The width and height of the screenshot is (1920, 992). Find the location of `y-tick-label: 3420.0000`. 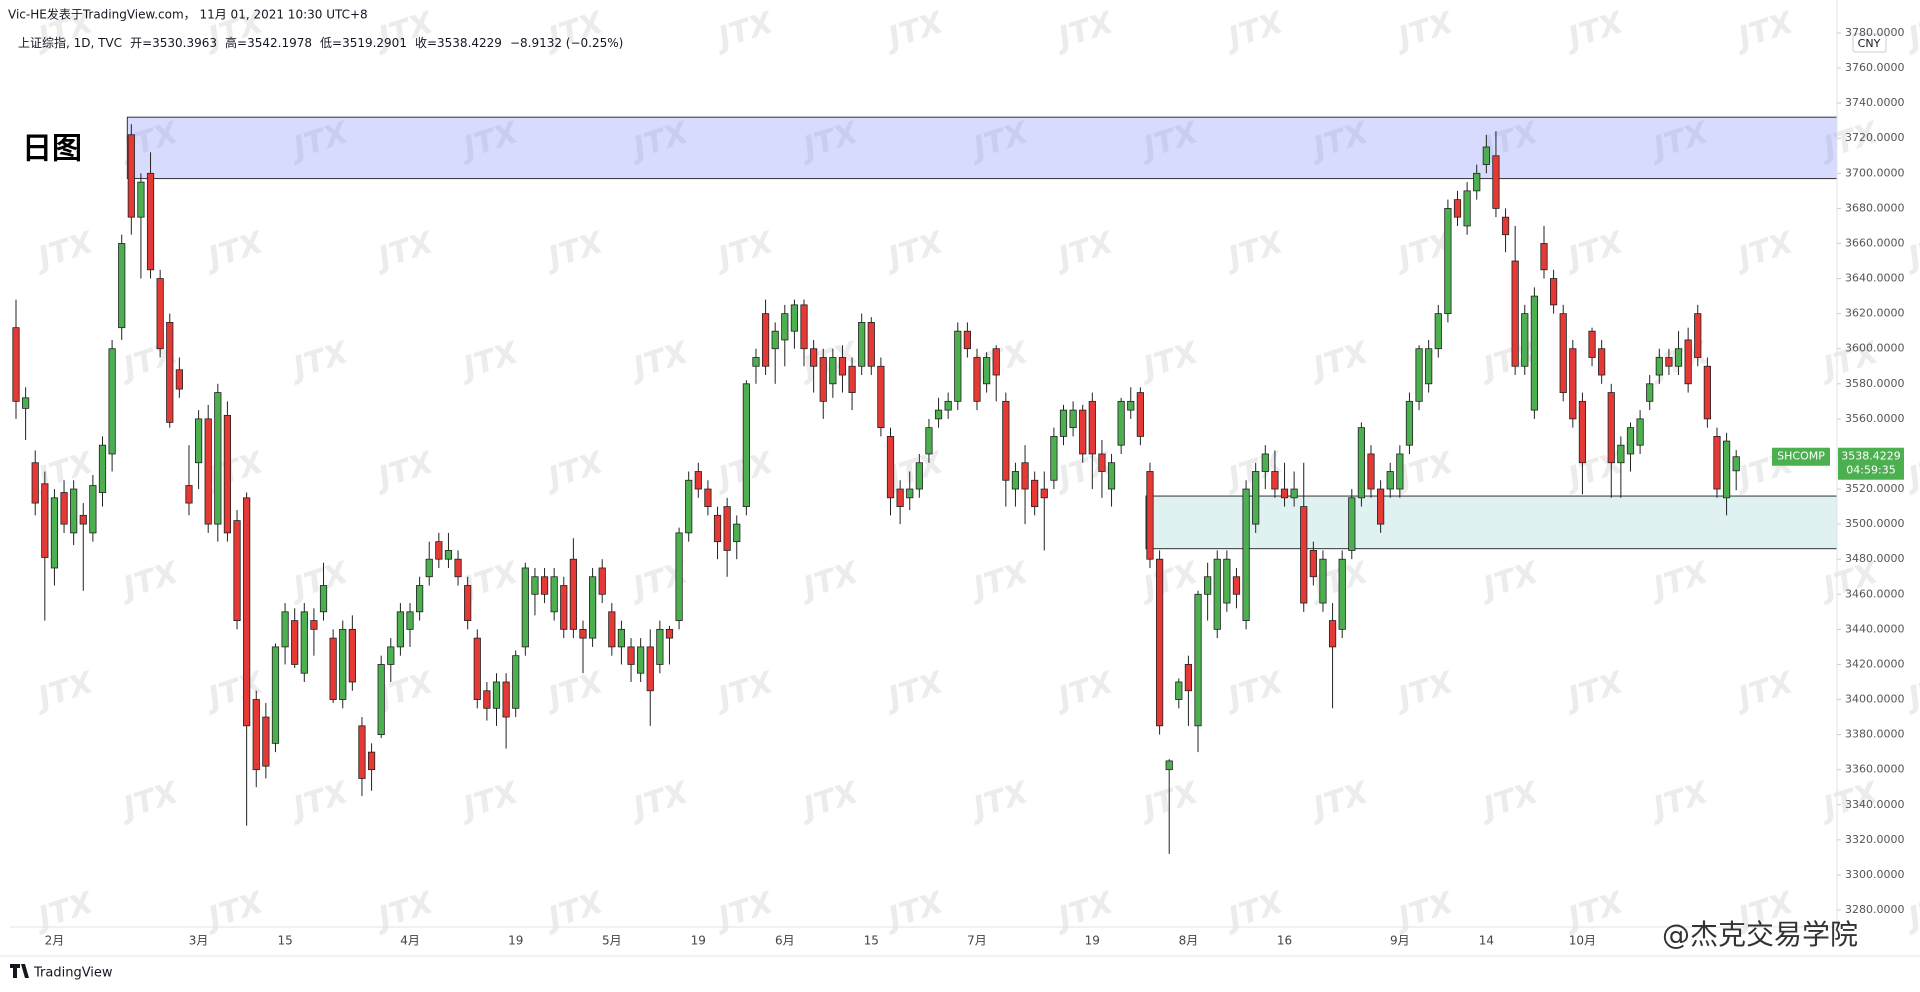

y-tick-label: 3420.0000 is located at coordinates (1875, 663).